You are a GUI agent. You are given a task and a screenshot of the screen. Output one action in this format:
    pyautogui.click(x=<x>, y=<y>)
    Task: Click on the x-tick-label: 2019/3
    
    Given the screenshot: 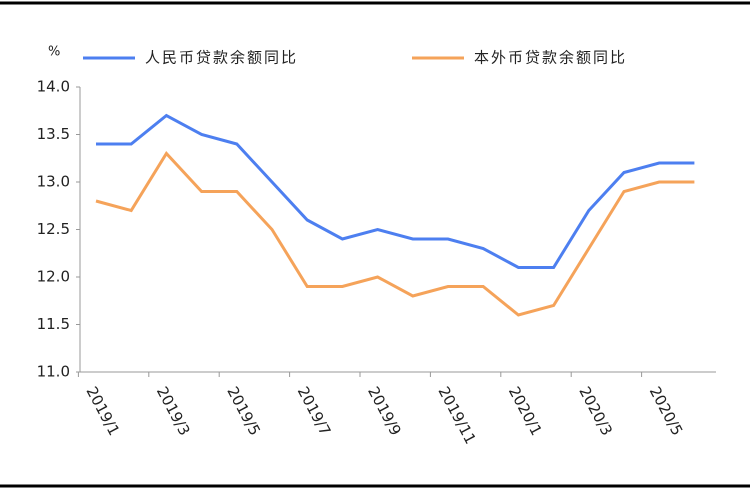 What is the action you would take?
    pyautogui.click(x=173, y=411)
    